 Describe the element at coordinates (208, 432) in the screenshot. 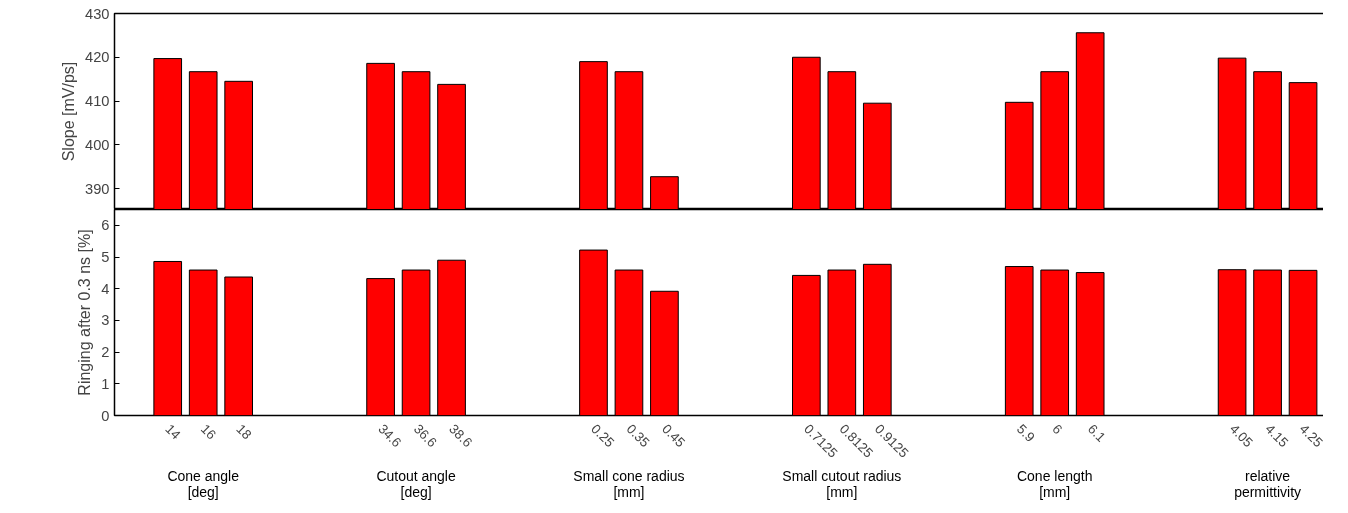

I see `x-tick-label: 16` at that location.